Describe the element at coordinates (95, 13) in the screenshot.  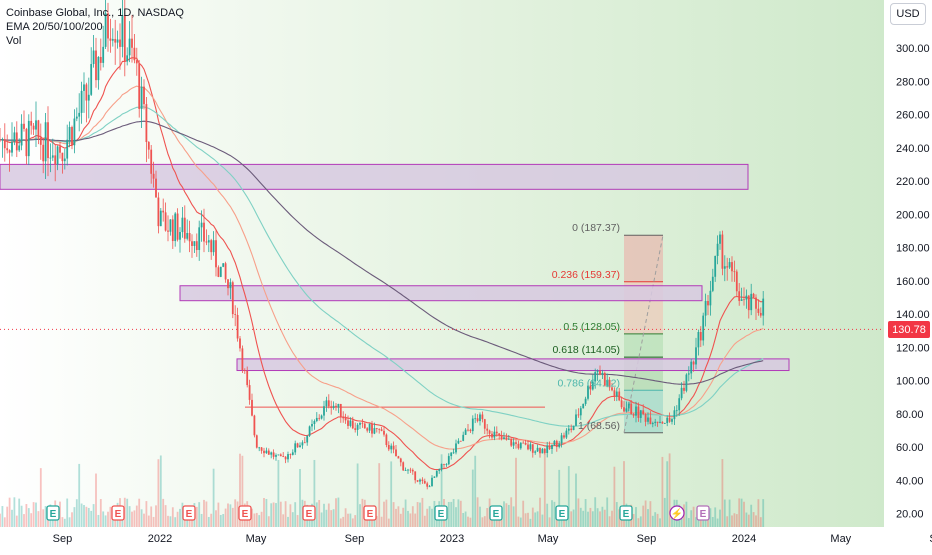
I see `symbol-title: Coinbase Global, Inc., 1D, NASDAQ` at that location.